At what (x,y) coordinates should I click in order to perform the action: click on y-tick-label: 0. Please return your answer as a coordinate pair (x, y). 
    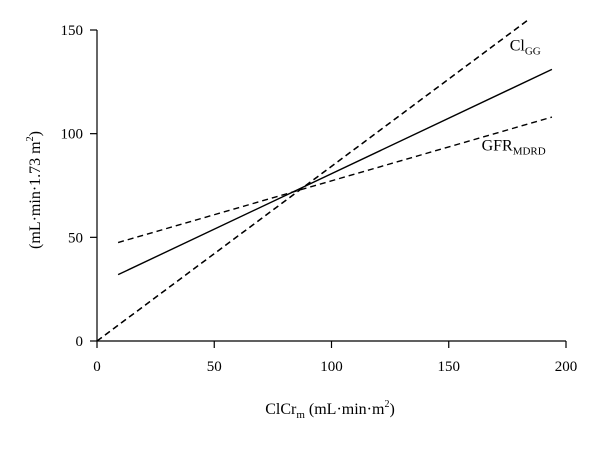
    Looking at the image, I should click on (80, 342).